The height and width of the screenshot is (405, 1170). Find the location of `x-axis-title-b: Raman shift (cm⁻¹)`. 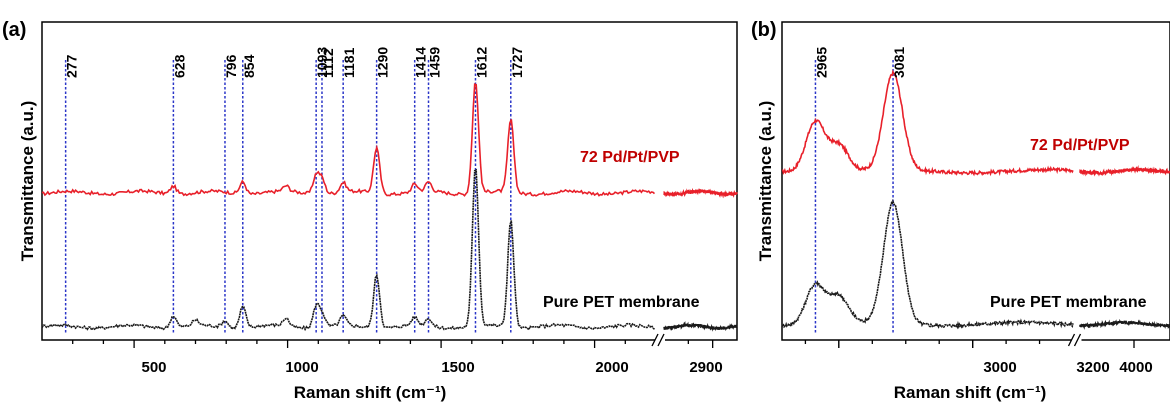

x-axis-title-b: Raman shift (cm⁻¹) is located at coordinates (970, 392).